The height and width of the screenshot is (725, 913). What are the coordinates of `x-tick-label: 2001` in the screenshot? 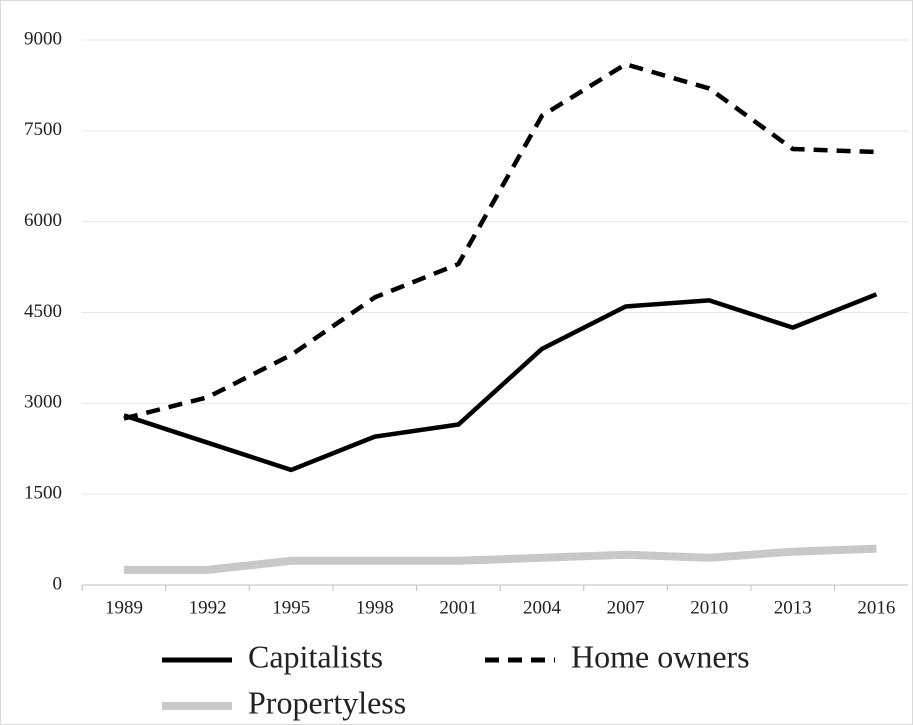 It's located at (458, 607).